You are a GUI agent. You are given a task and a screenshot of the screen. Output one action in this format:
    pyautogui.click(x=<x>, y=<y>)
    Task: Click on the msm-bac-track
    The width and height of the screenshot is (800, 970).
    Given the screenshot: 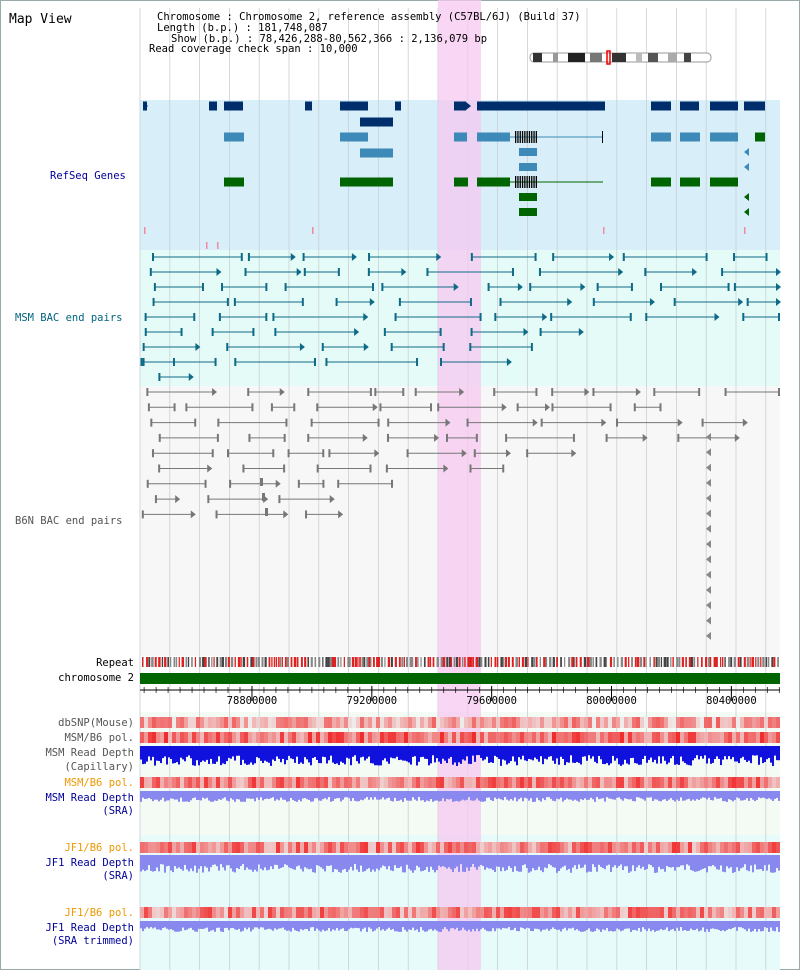 What is the action you would take?
    pyautogui.click(x=460, y=317)
    